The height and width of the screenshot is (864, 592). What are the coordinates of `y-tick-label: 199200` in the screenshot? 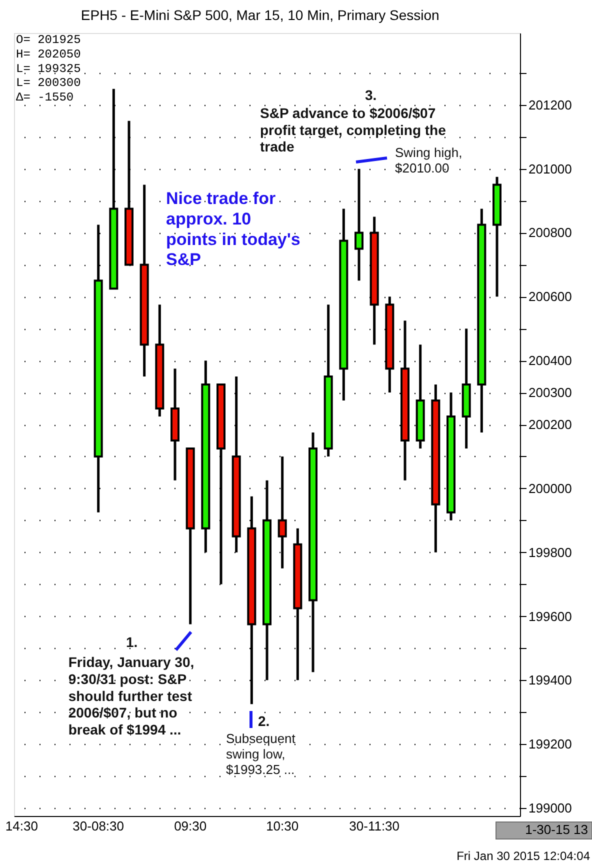 It's located at (550, 744).